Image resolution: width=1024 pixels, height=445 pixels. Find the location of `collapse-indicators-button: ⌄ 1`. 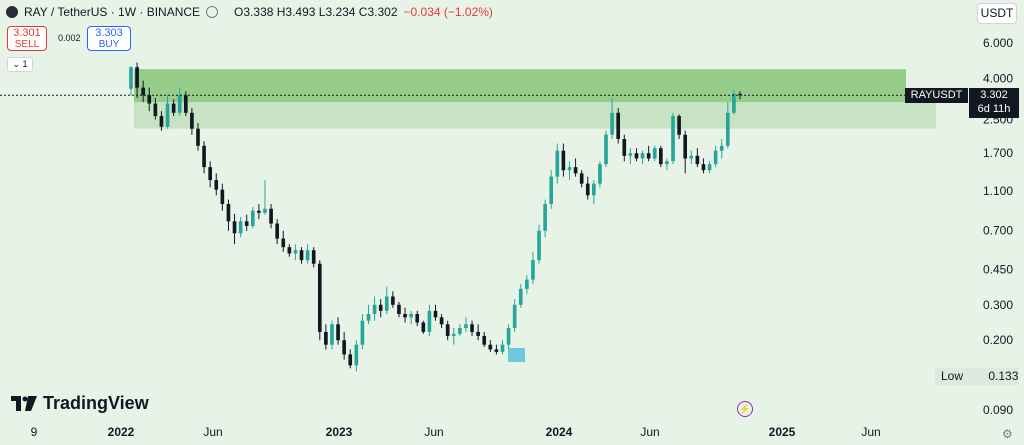

collapse-indicators-button: ⌄ 1 is located at coordinates (20, 64).